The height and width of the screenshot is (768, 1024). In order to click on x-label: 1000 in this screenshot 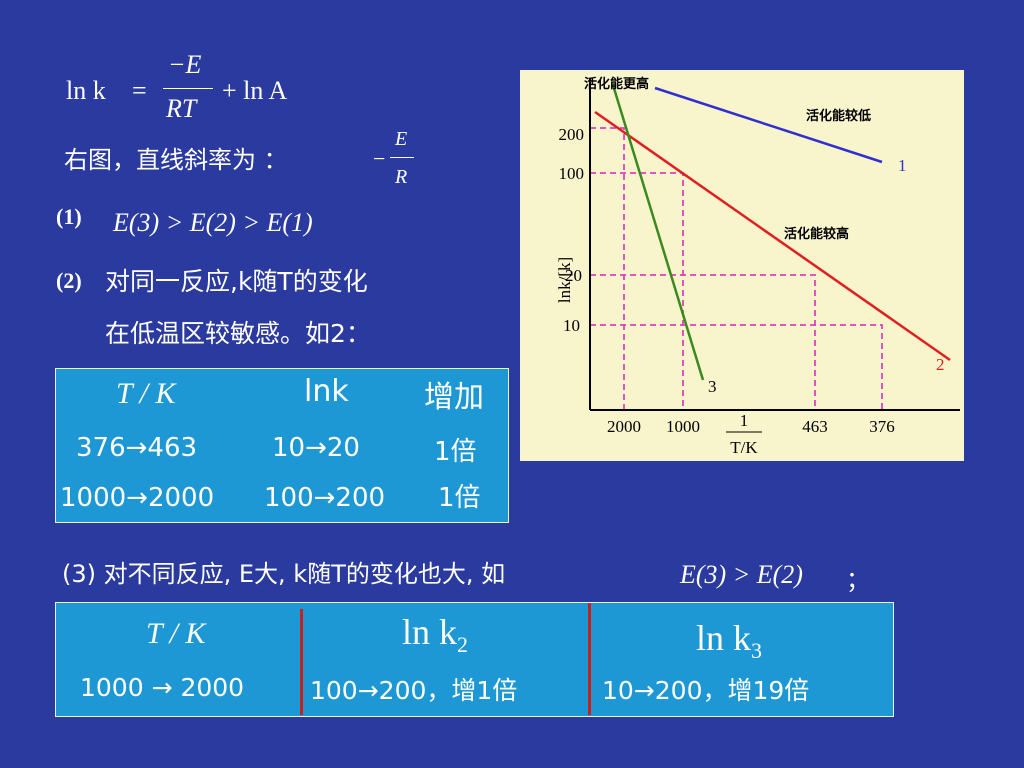, I will do `click(683, 426)`.